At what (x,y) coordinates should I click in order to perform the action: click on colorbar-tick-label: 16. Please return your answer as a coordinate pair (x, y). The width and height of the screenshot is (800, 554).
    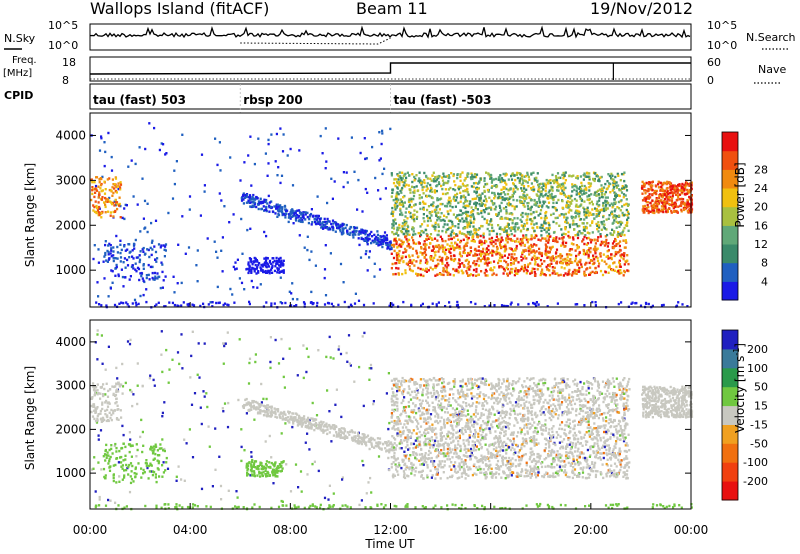
    Looking at the image, I should click on (761, 225).